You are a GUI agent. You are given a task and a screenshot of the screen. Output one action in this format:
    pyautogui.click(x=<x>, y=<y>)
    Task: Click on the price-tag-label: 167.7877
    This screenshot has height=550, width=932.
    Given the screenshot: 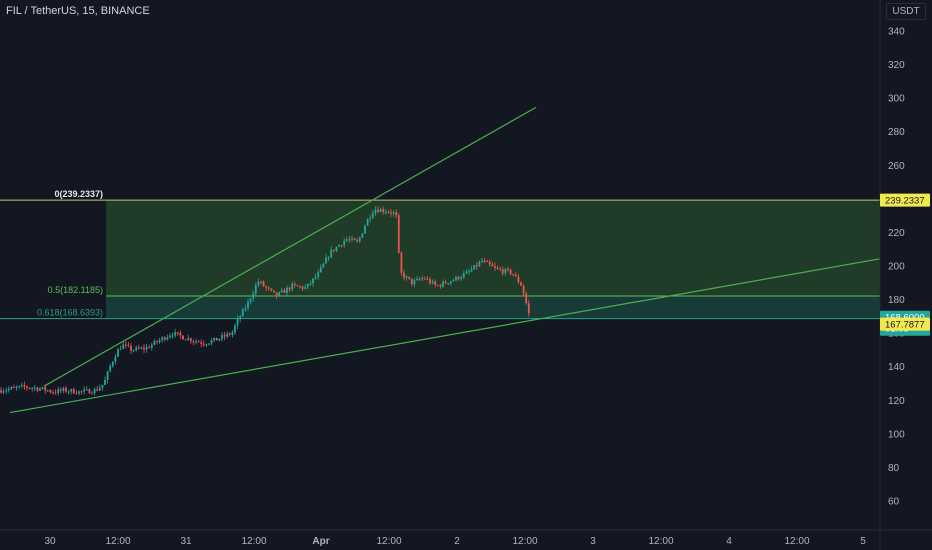 What is the action you would take?
    pyautogui.click(x=905, y=325)
    